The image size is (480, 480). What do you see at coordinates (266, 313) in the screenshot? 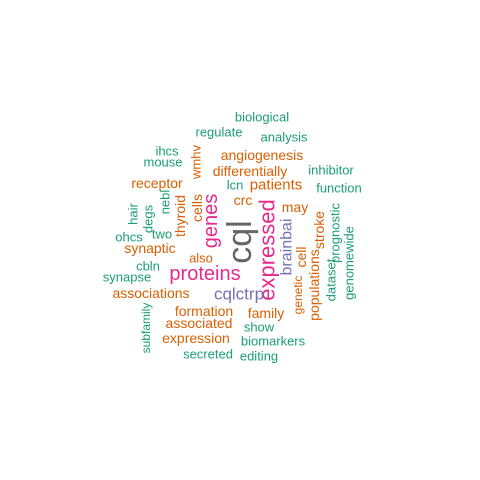
I see `word-family: family` at bounding box center [266, 313].